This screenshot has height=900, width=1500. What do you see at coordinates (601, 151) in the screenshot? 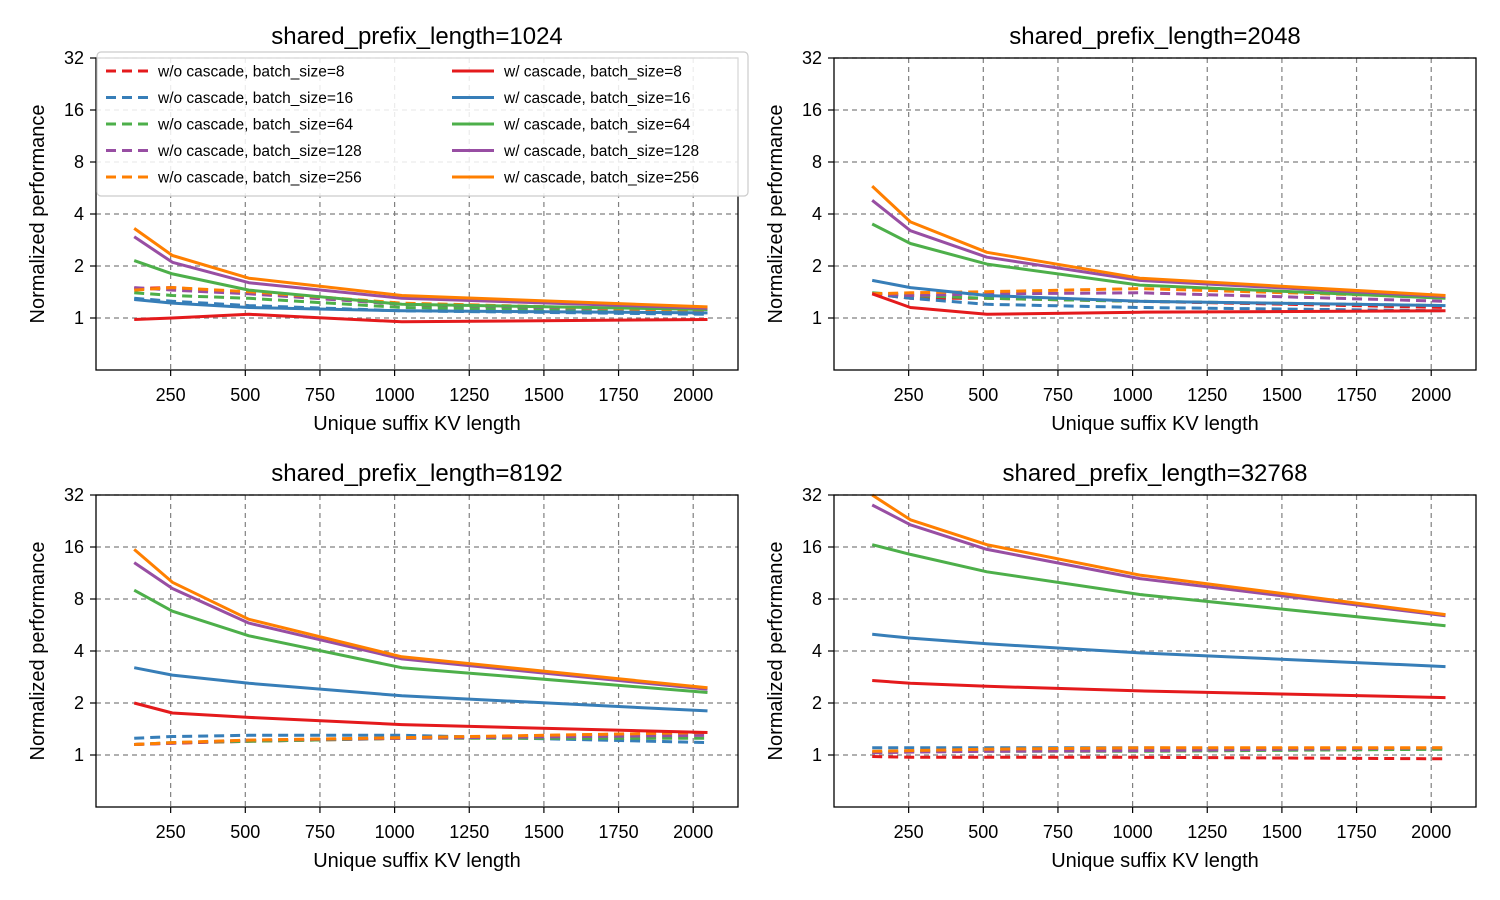
I see `legend-label: w/ cascade, batch_size=128` at bounding box center [601, 151].